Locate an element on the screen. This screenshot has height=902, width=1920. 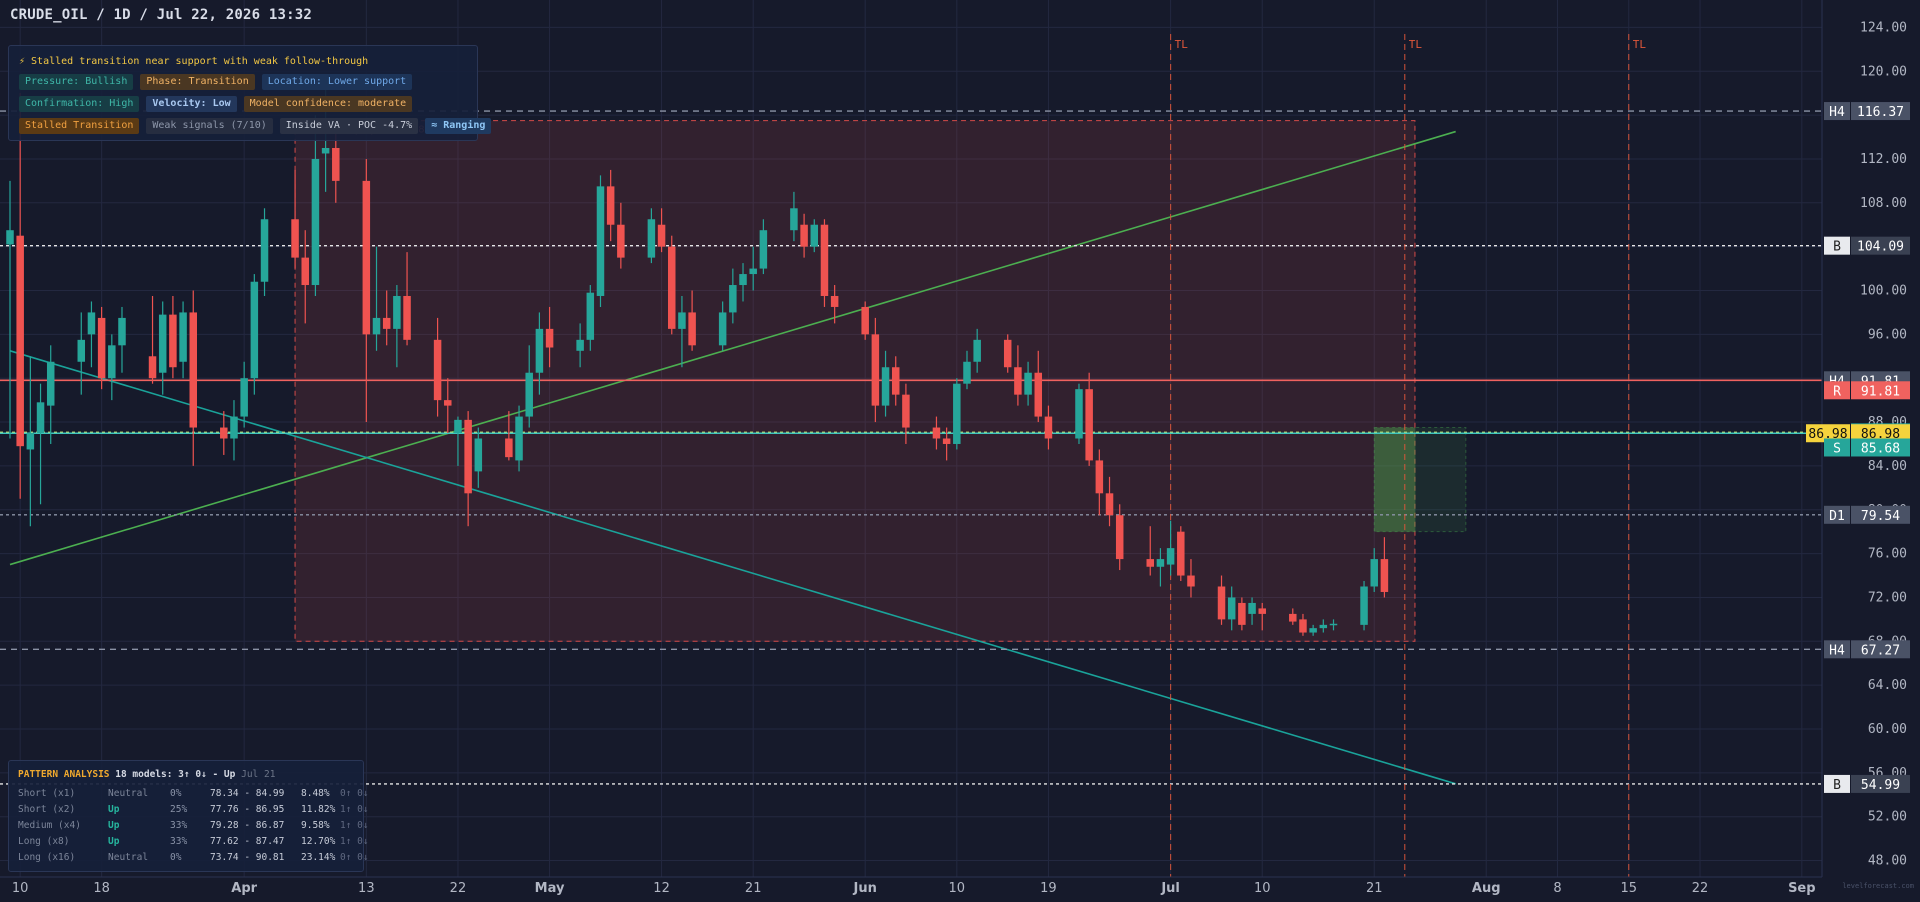
time-tick-label: 22 is located at coordinates (1700, 888).